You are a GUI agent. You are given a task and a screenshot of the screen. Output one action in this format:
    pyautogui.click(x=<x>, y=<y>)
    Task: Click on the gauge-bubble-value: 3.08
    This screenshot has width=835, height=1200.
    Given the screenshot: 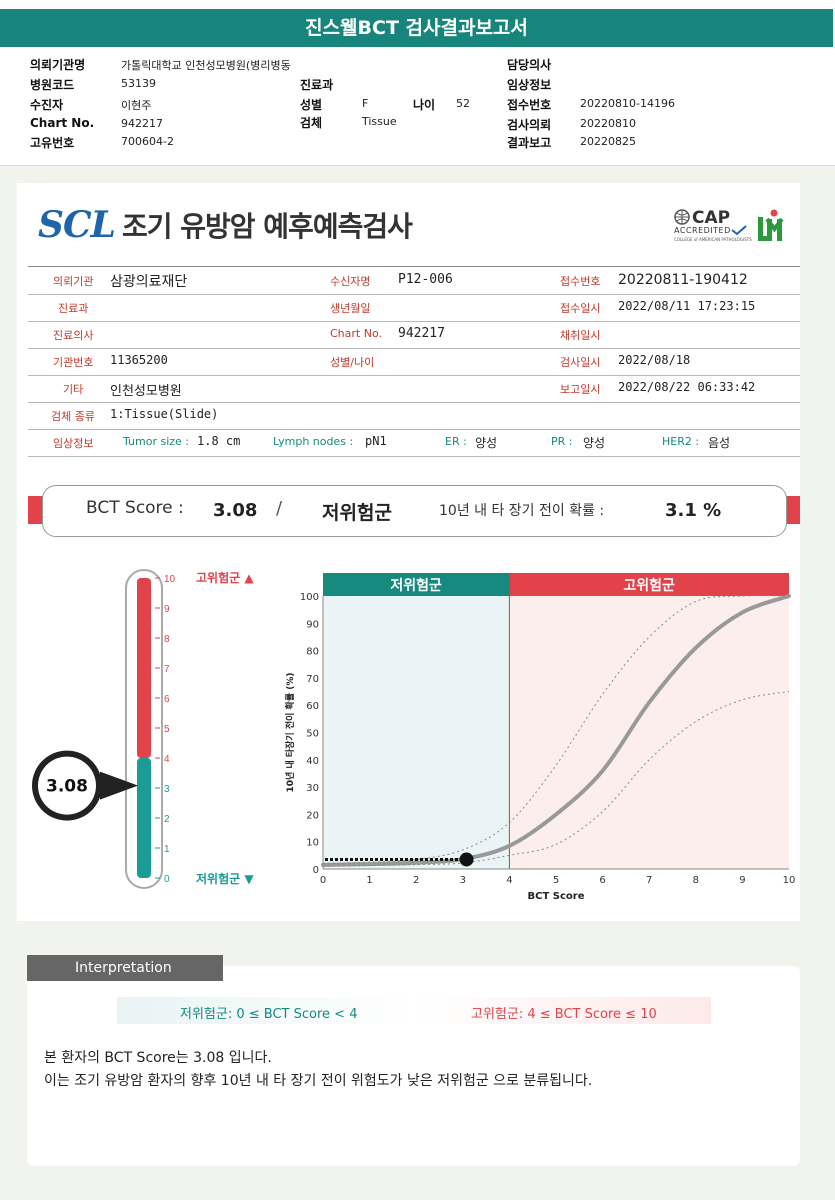 What is the action you would take?
    pyautogui.click(x=67, y=787)
    